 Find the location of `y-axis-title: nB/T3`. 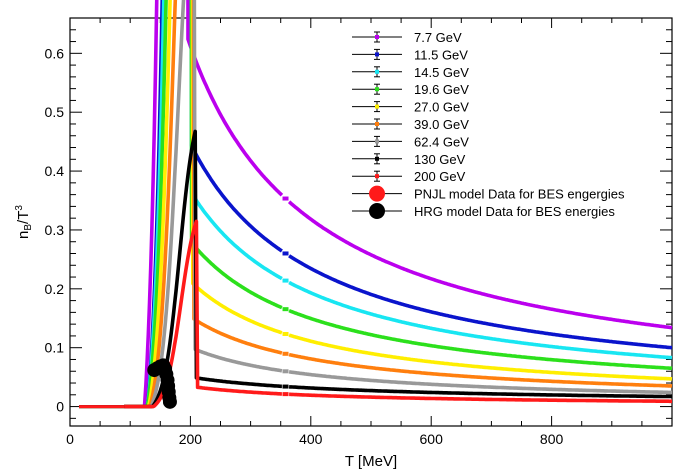

y-axis-title: nB/T3 is located at coordinates (24, 222).